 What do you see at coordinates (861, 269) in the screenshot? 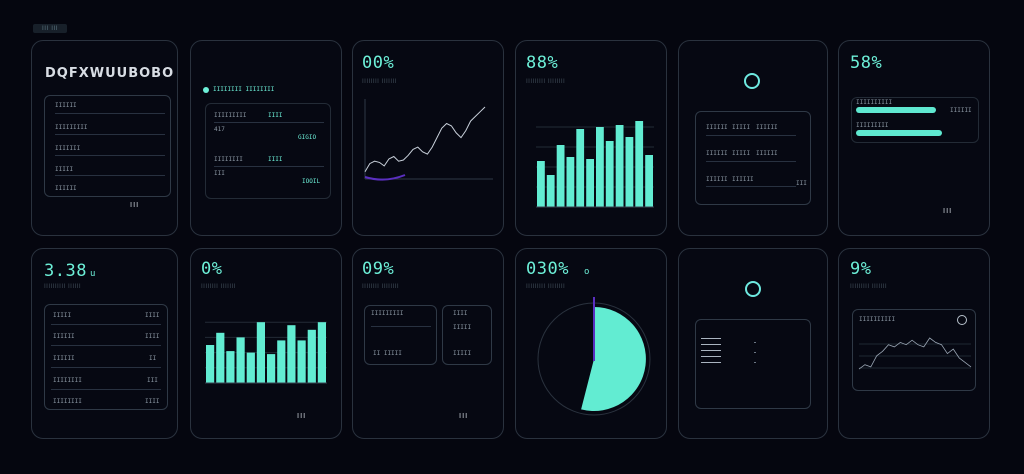
I see `metric-value: 9%` at bounding box center [861, 269].